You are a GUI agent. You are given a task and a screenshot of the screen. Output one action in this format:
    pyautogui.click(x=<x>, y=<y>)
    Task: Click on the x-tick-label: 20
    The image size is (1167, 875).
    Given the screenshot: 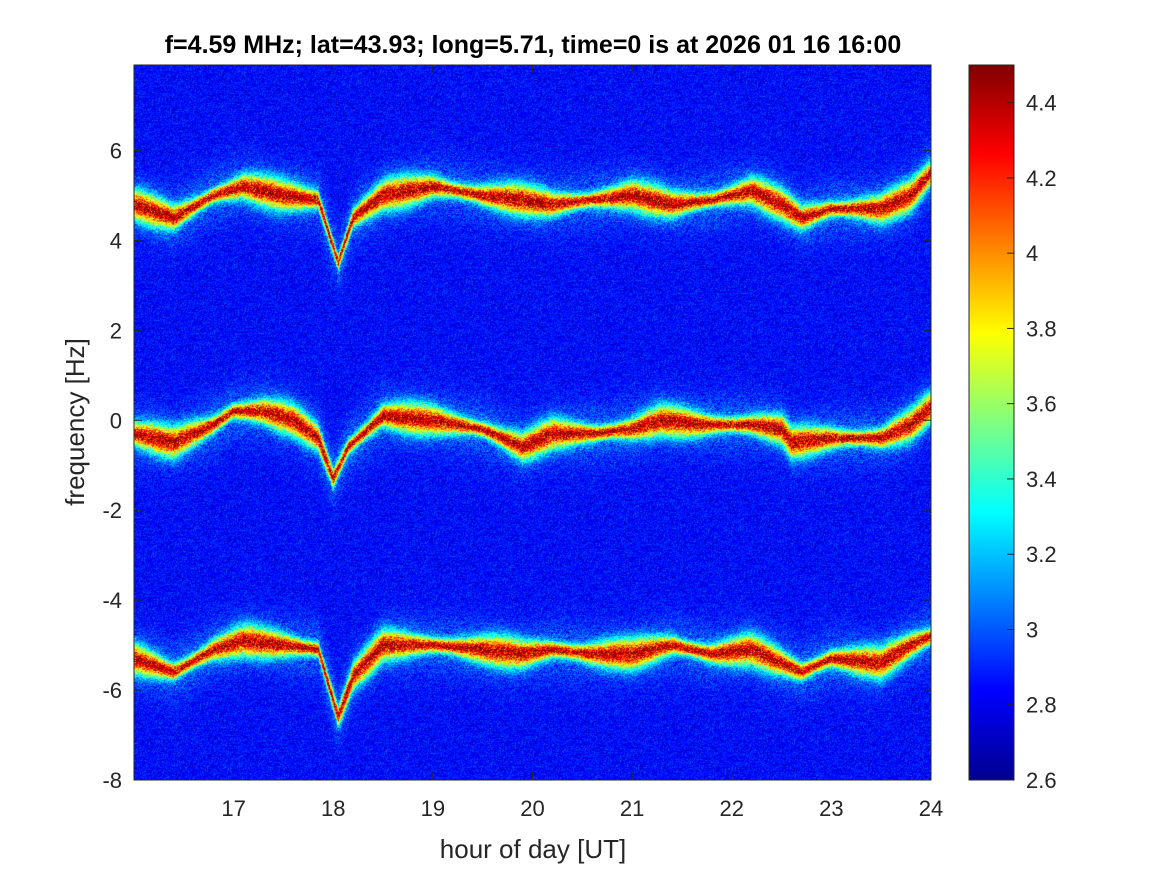 What is the action you would take?
    pyautogui.click(x=532, y=808)
    